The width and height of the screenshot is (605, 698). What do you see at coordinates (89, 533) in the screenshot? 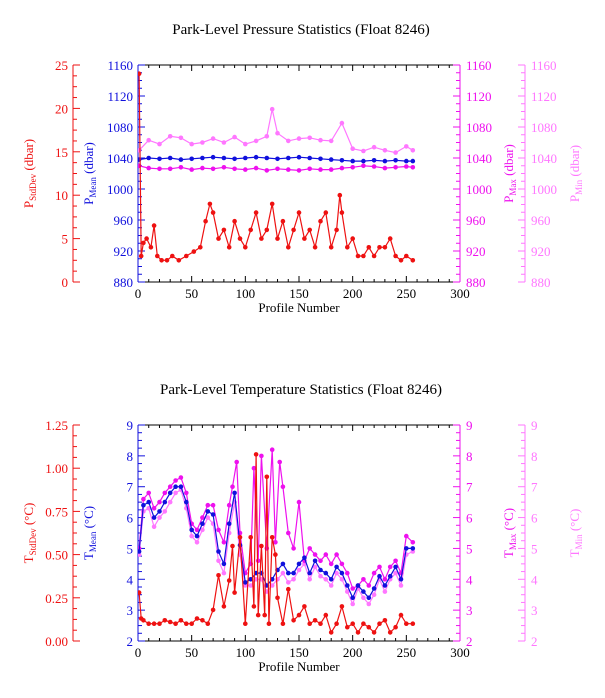
I see `mean-axis-label: TMean (°C)` at bounding box center [89, 533].